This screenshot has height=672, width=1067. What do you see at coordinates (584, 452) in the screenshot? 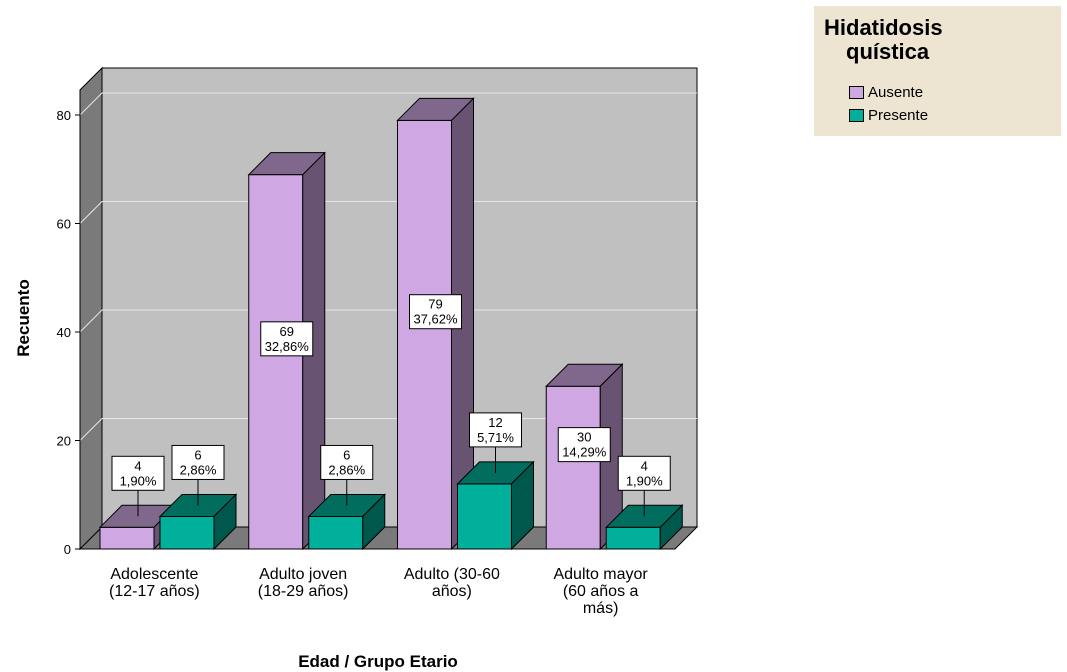
I see `data-label-percent: 14,29%` at bounding box center [584, 452].